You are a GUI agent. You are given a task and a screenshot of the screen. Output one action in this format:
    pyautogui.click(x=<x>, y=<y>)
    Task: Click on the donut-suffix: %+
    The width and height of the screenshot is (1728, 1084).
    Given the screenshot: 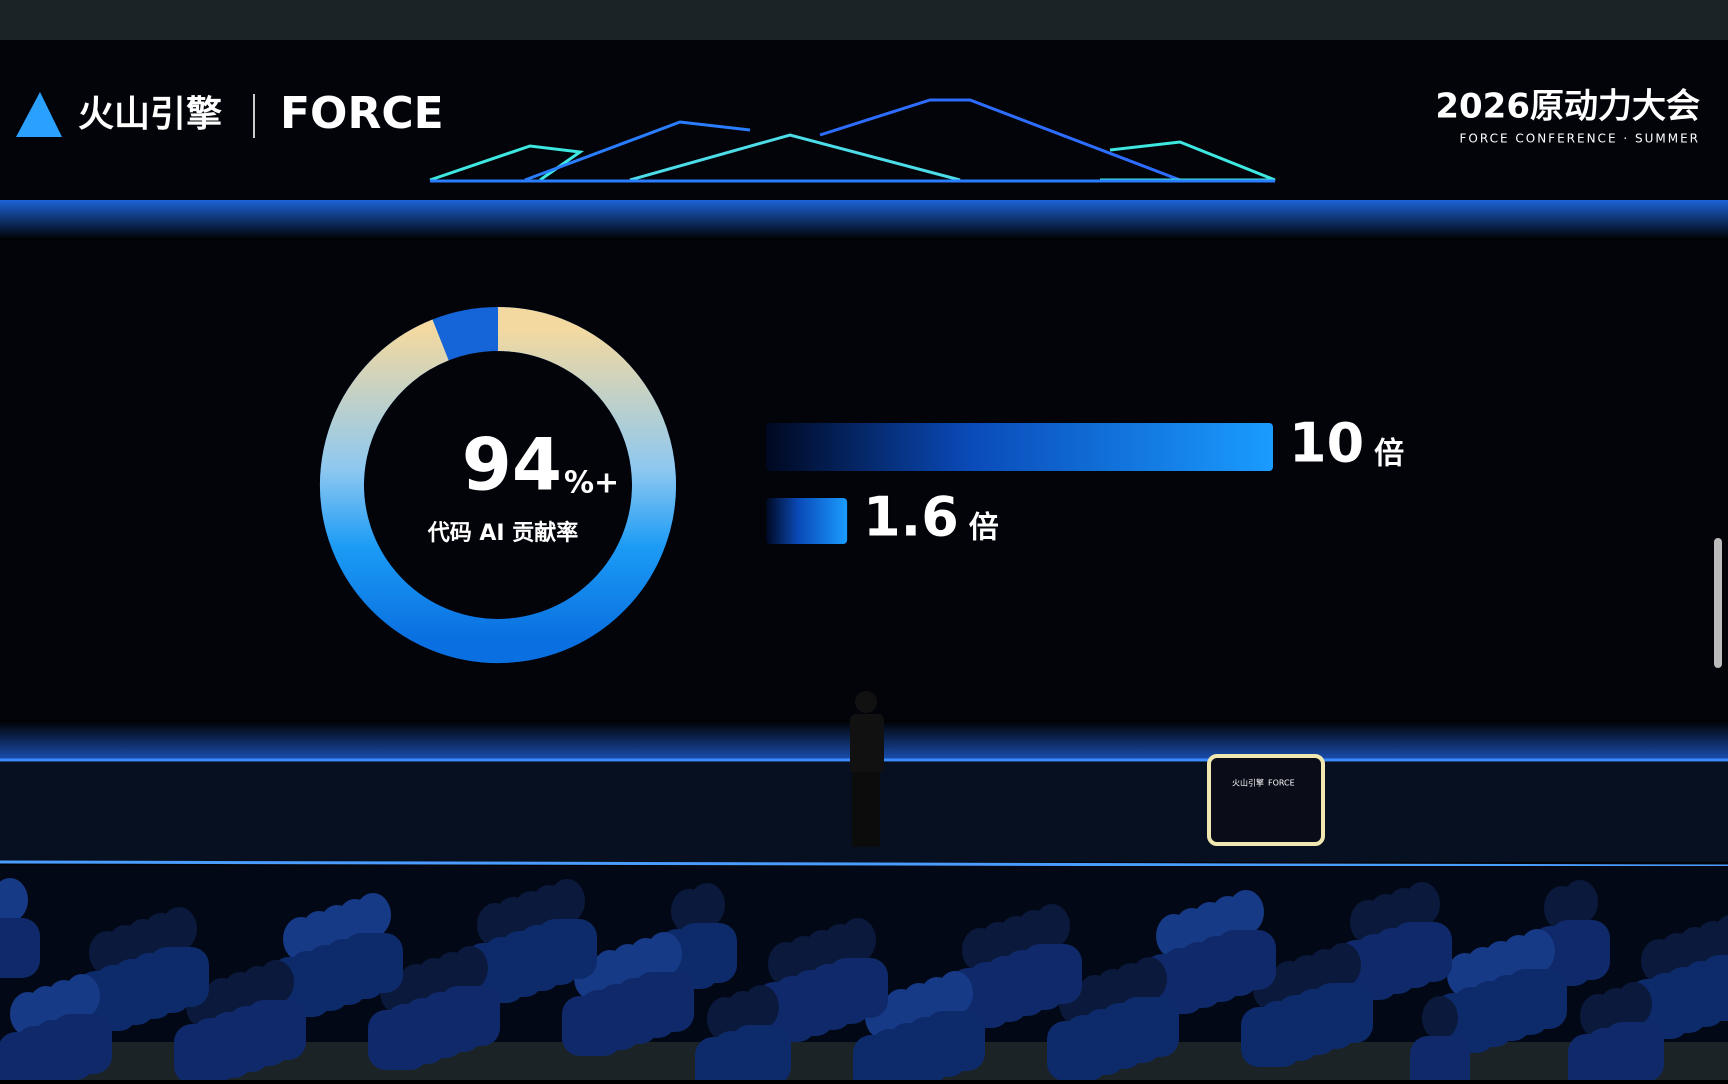 What is the action you would take?
    pyautogui.click(x=591, y=483)
    